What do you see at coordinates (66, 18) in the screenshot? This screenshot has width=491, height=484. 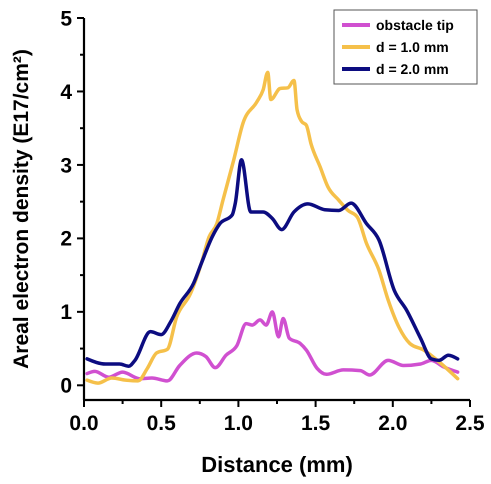 I see `y-tick-label: 5` at bounding box center [66, 18].